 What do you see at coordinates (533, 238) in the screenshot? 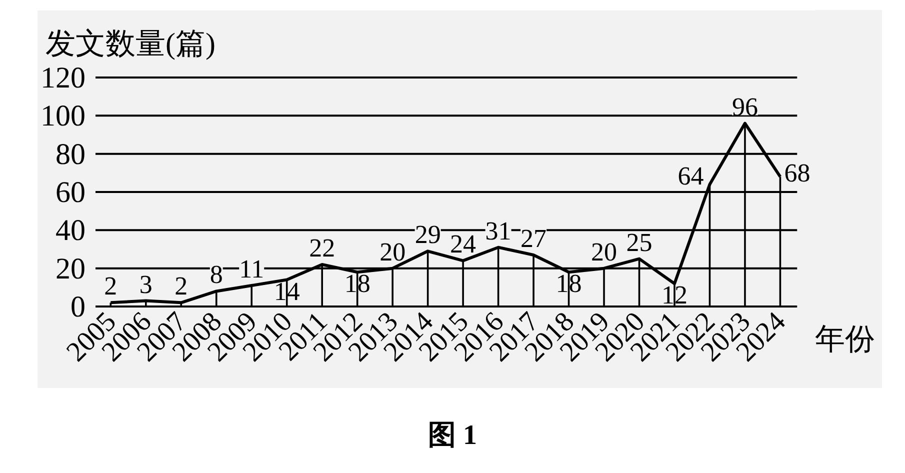
I see `data-label: 27` at bounding box center [533, 238].